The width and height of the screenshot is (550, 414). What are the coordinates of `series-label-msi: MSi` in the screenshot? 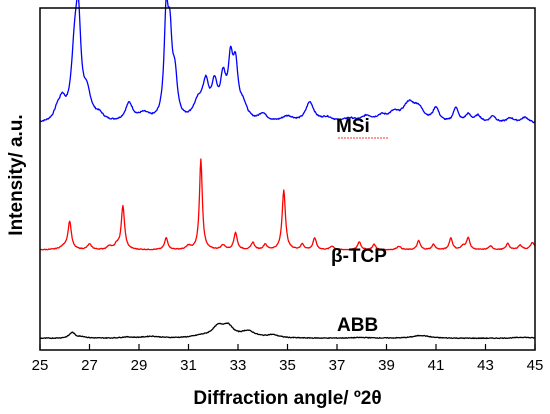 It's located at (353, 126).